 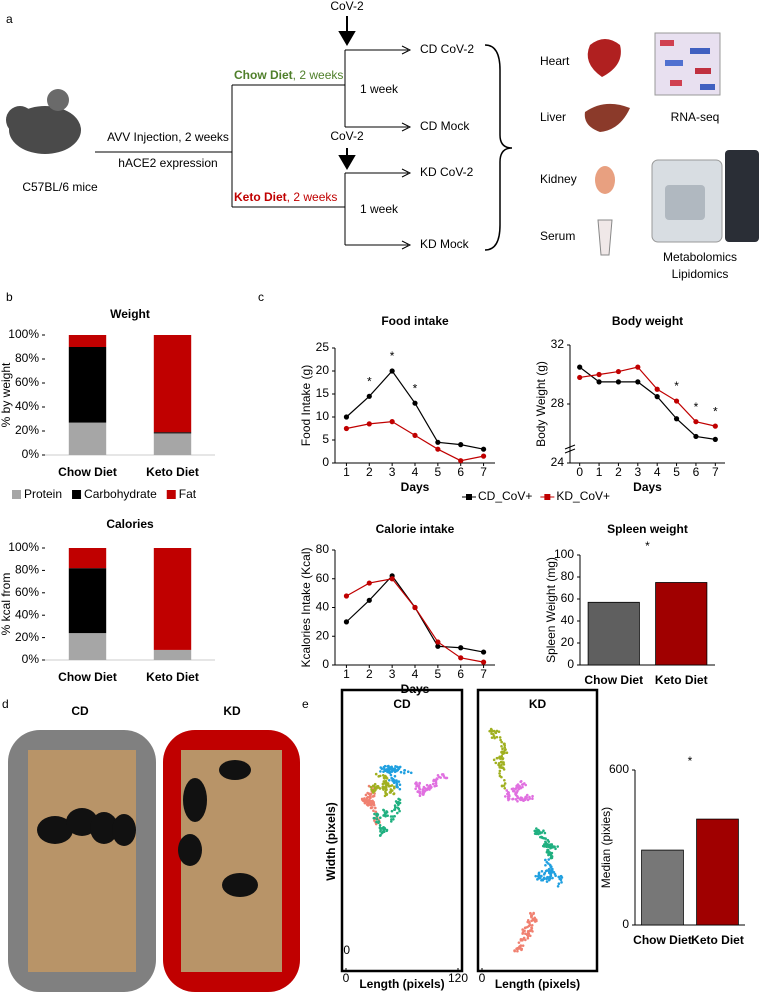 I want to click on group-label: KD CoV-2, so click(x=447, y=172).